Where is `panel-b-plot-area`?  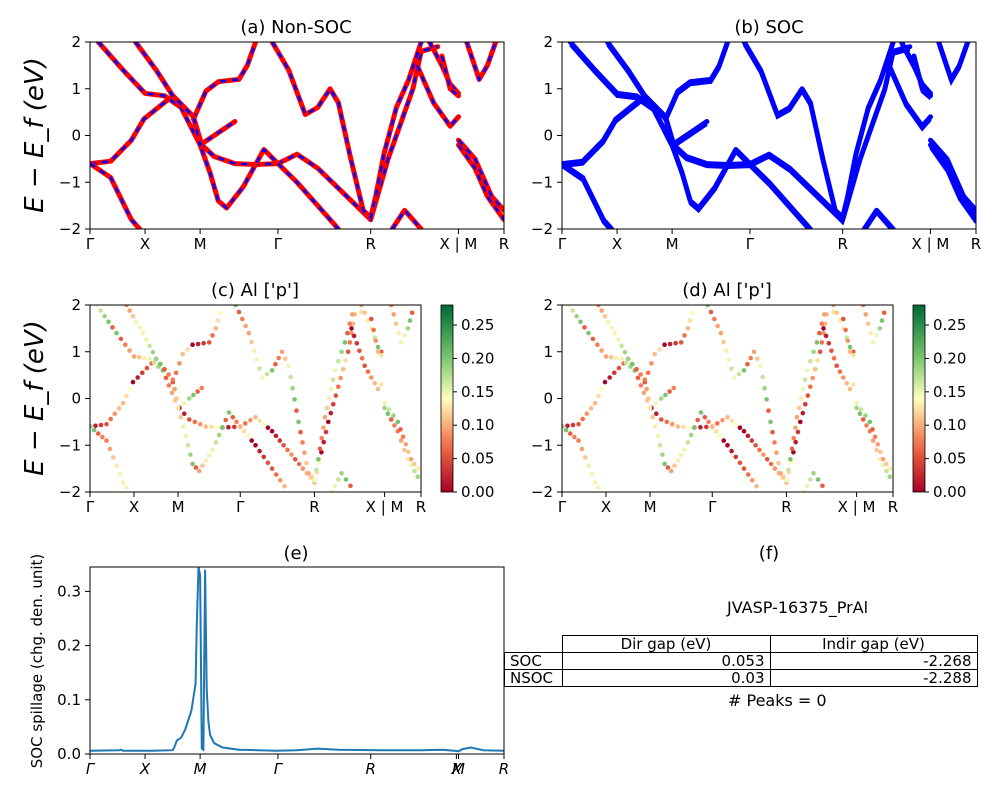 panel-b-plot-area is located at coordinates (769, 135).